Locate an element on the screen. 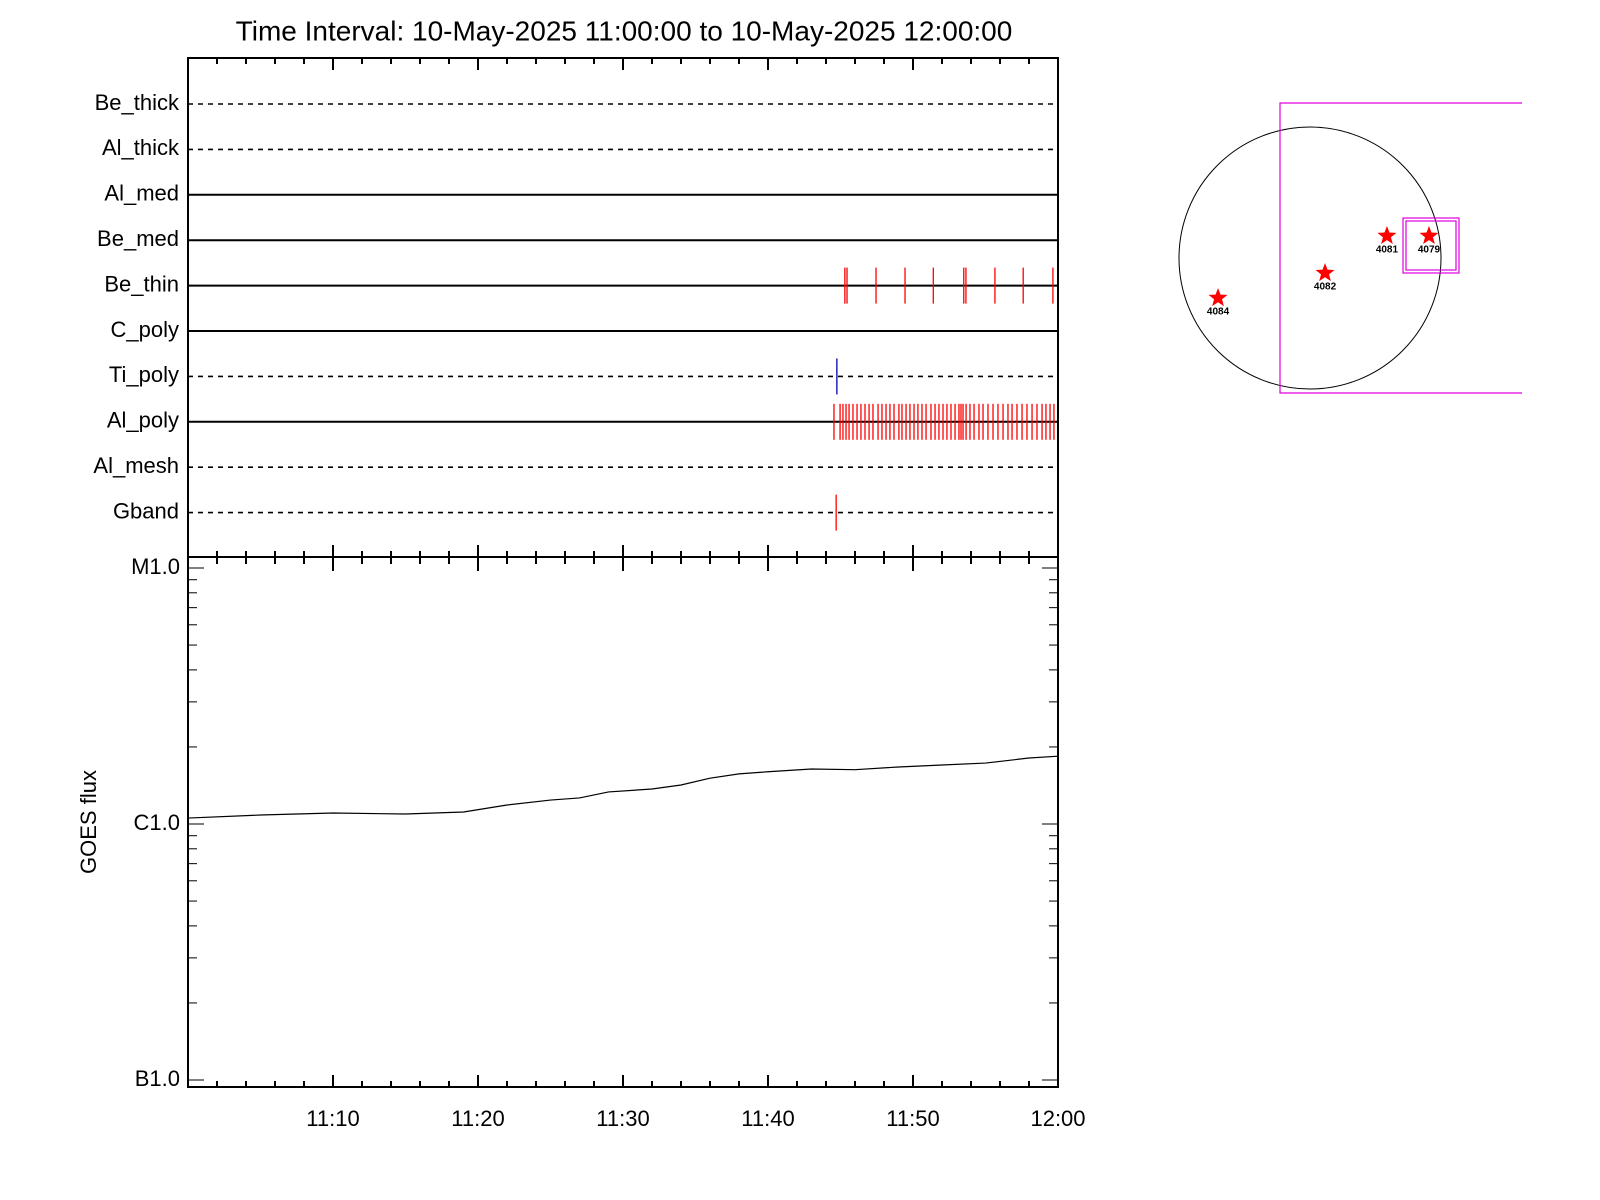  filter-label: Gband is located at coordinates (146, 510).